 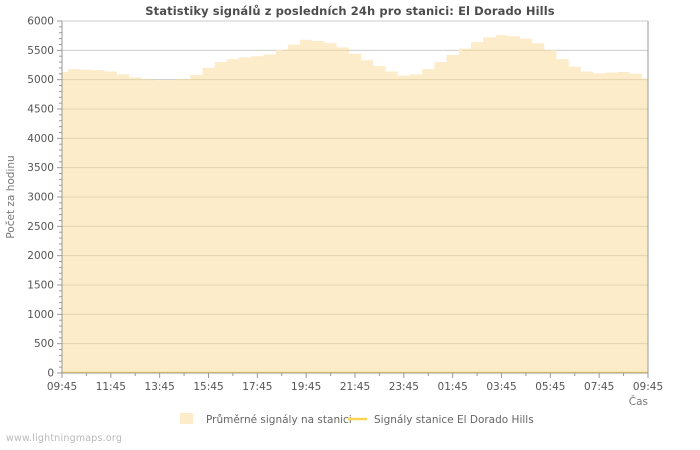 I want to click on y-tick-label: 6000, so click(x=40, y=22).